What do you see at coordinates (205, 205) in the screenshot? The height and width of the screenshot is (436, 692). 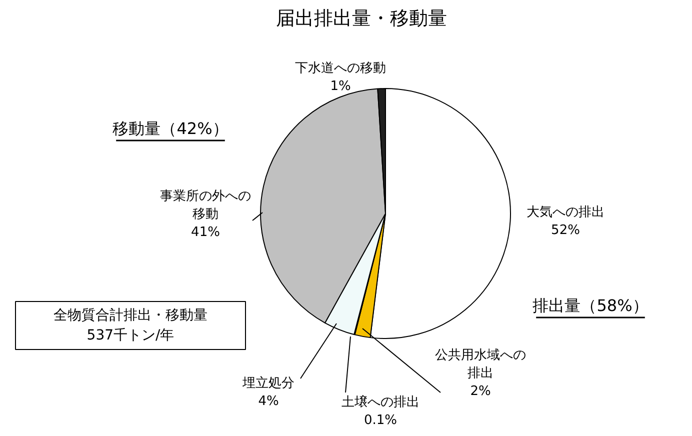 I see `slice-label: 事業所の外への移動` at bounding box center [205, 205].